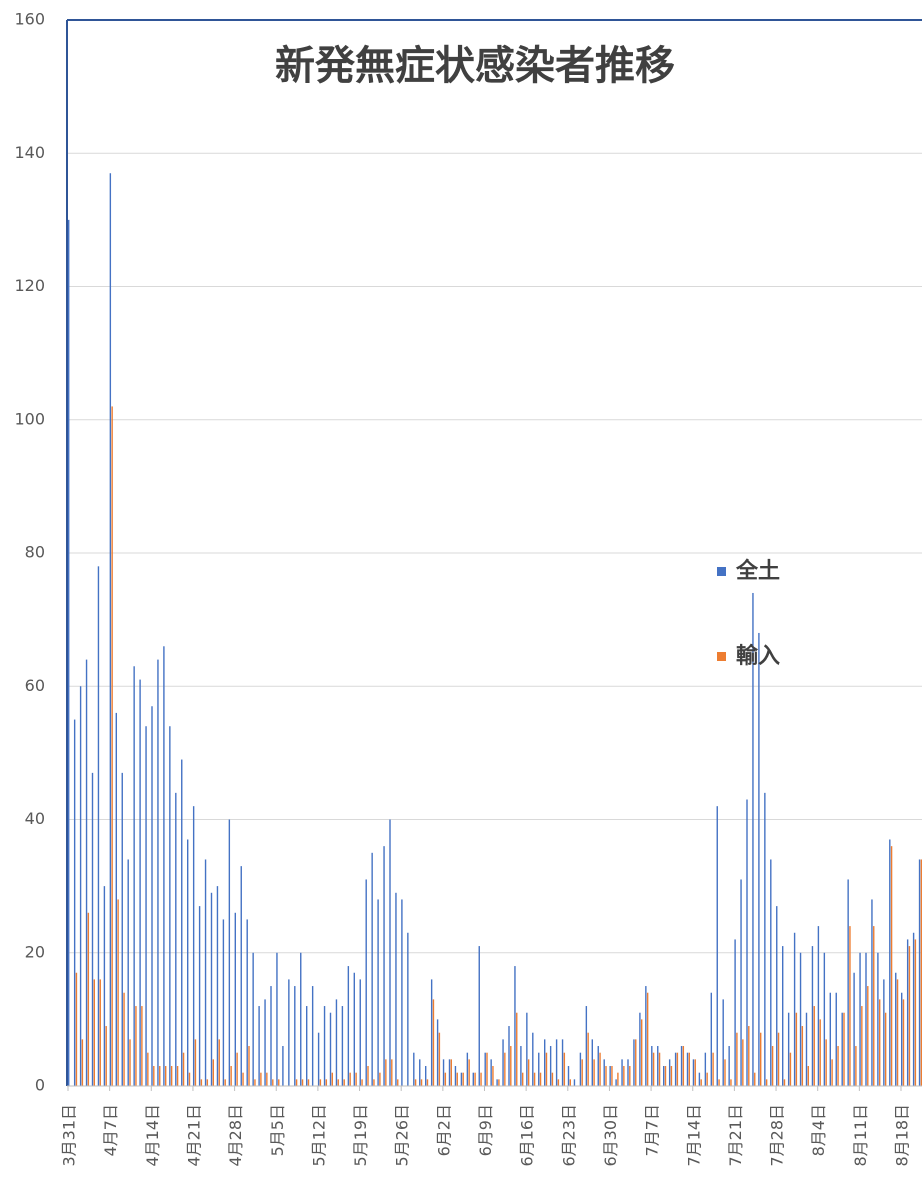  What do you see at coordinates (527, 1135) in the screenshot?
I see `x-tick-label: 6月16日` at bounding box center [527, 1135].